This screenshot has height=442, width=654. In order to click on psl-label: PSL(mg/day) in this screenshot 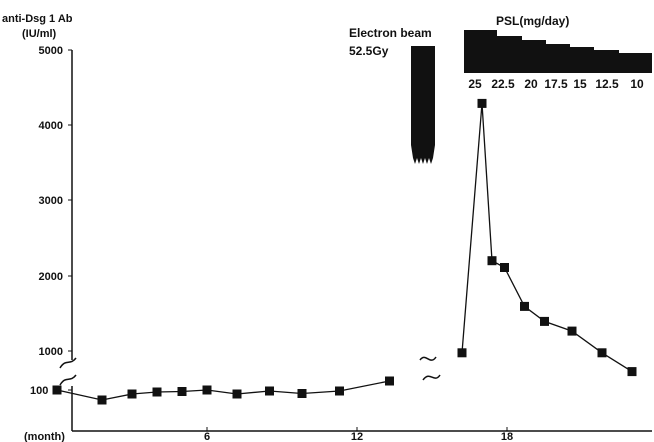, I will do `click(532, 21)`.